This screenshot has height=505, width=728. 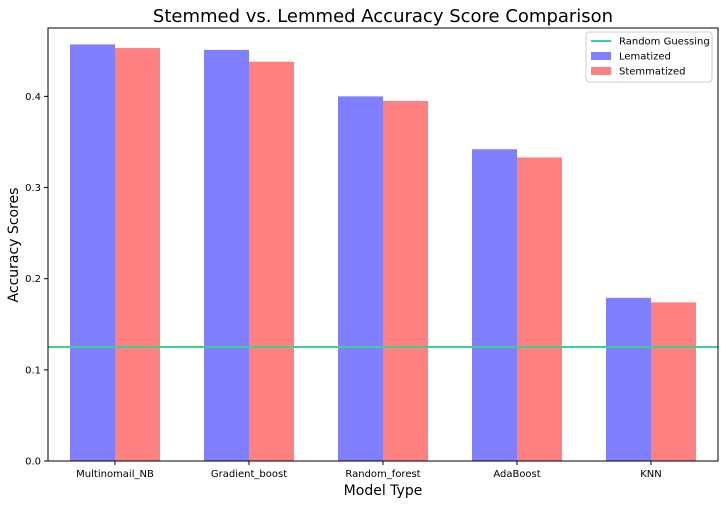 I want to click on x-tick-label: Multinomail_NB, so click(x=115, y=474).